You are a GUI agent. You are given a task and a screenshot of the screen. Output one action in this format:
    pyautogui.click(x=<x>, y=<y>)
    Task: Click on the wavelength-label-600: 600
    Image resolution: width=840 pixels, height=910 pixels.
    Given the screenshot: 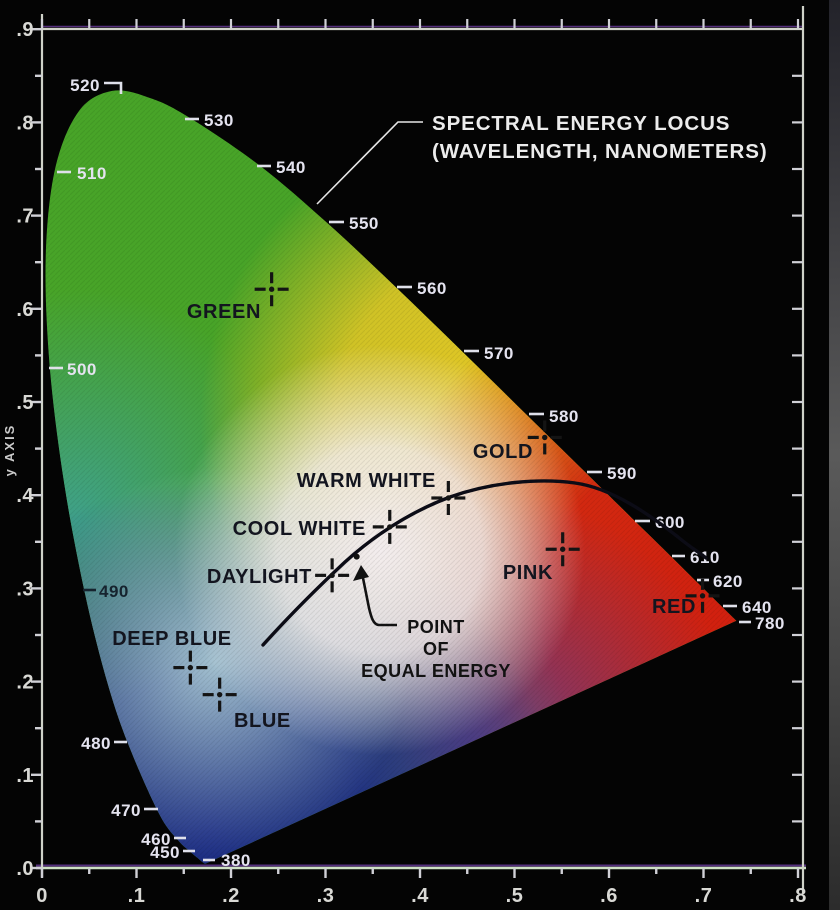 What is the action you would take?
    pyautogui.click(x=670, y=522)
    